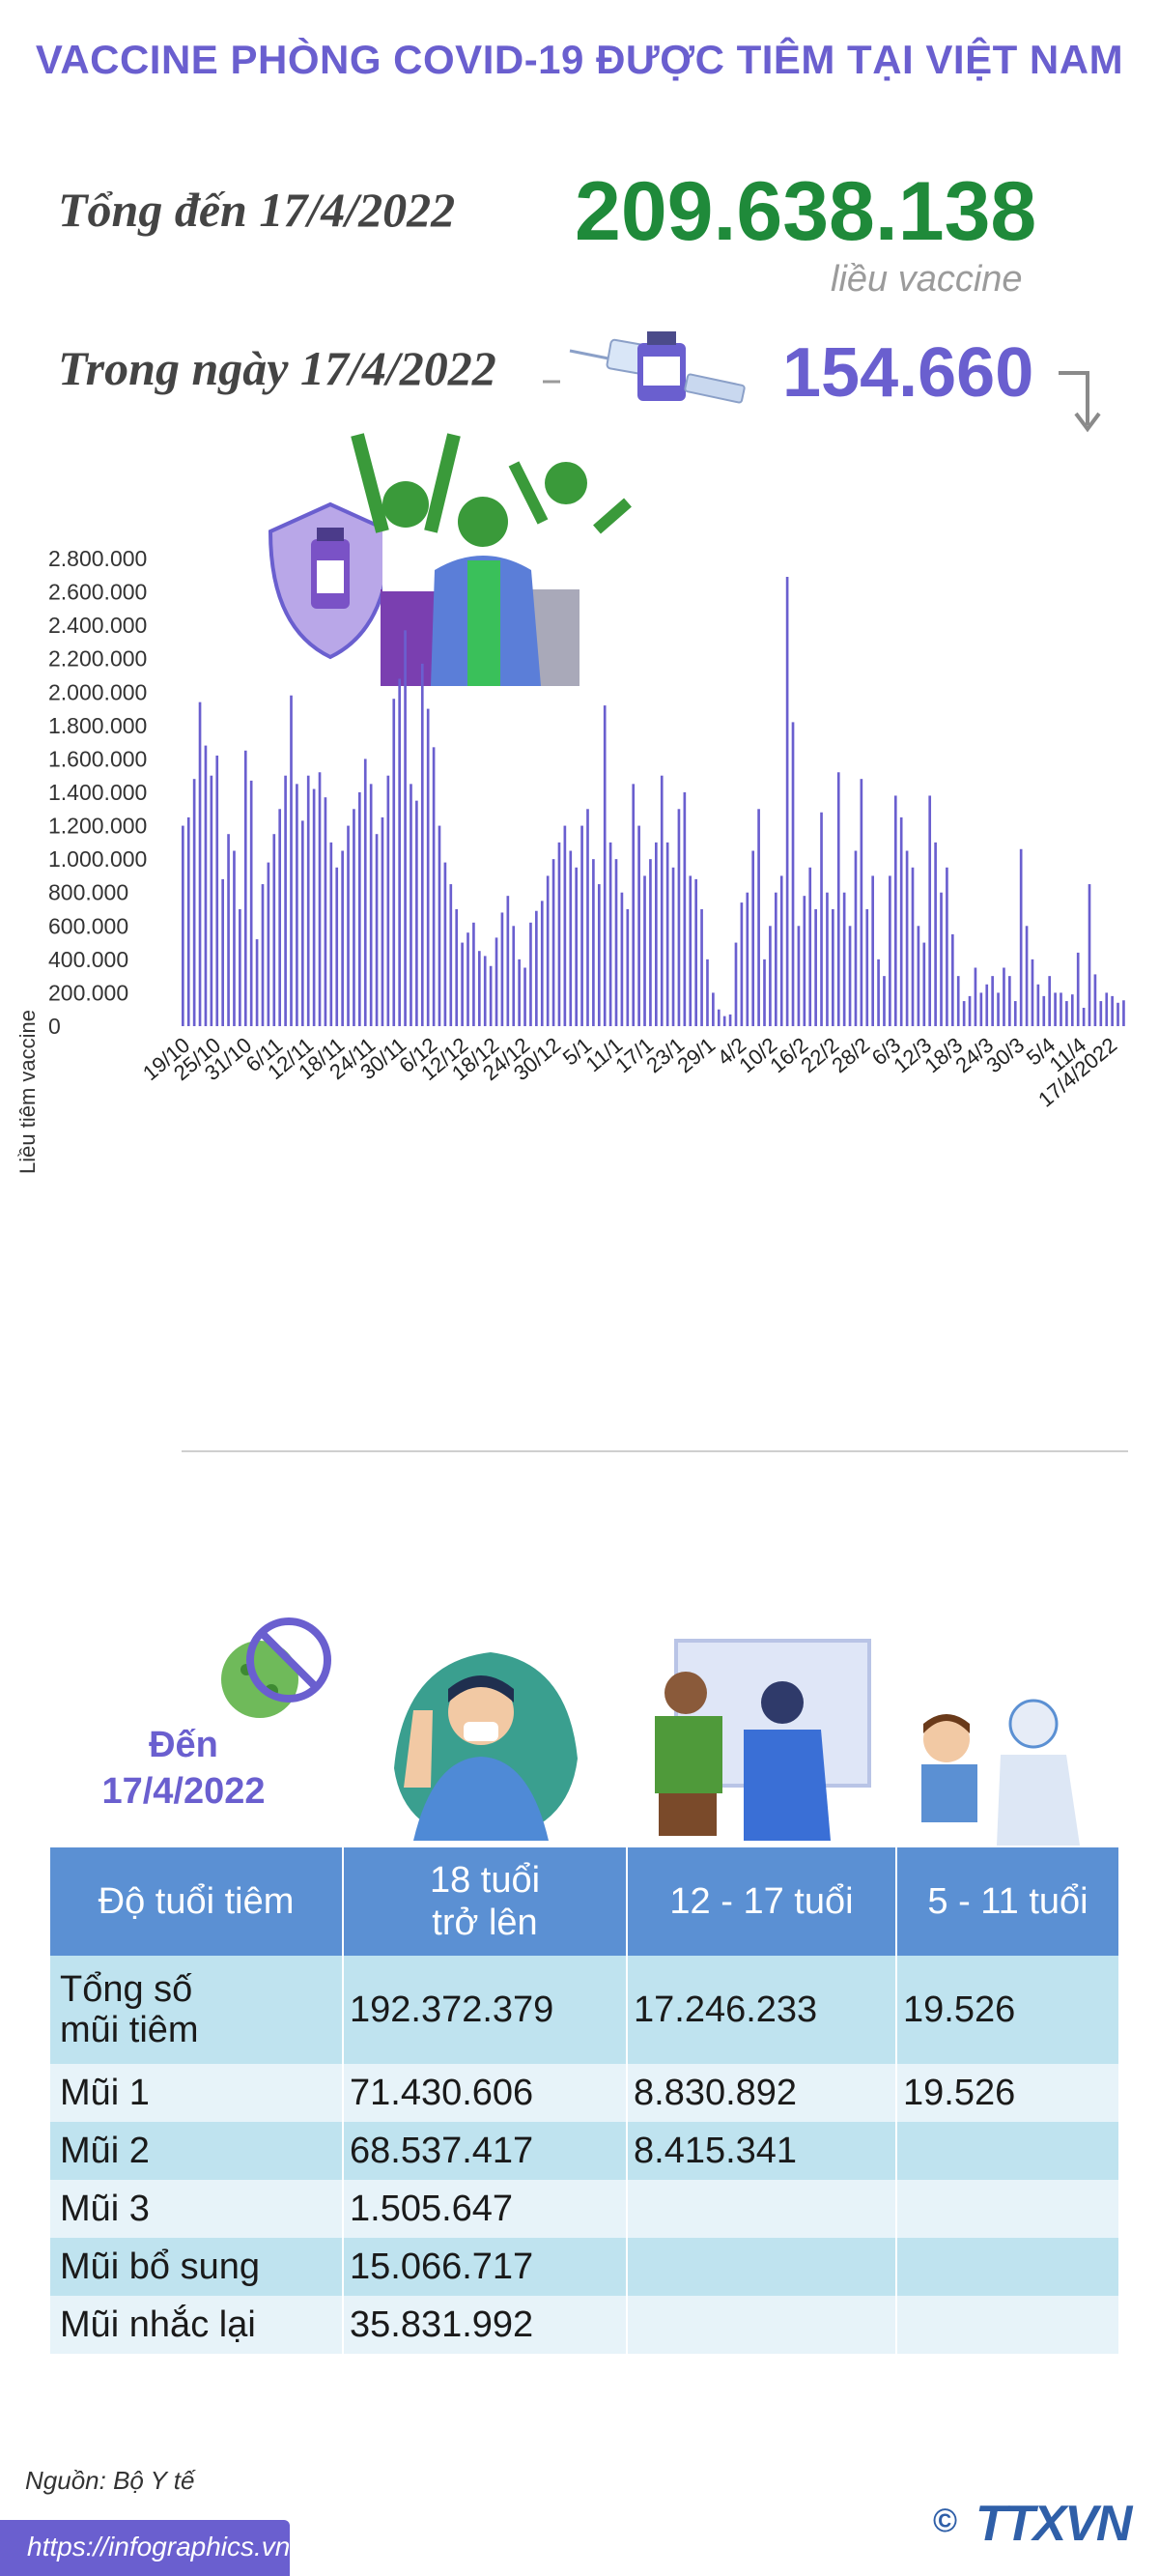 Image resolution: width=1159 pixels, height=2576 pixels. I want to click on table-header-cell: 5 - 11 tuổi, so click(1008, 1902).